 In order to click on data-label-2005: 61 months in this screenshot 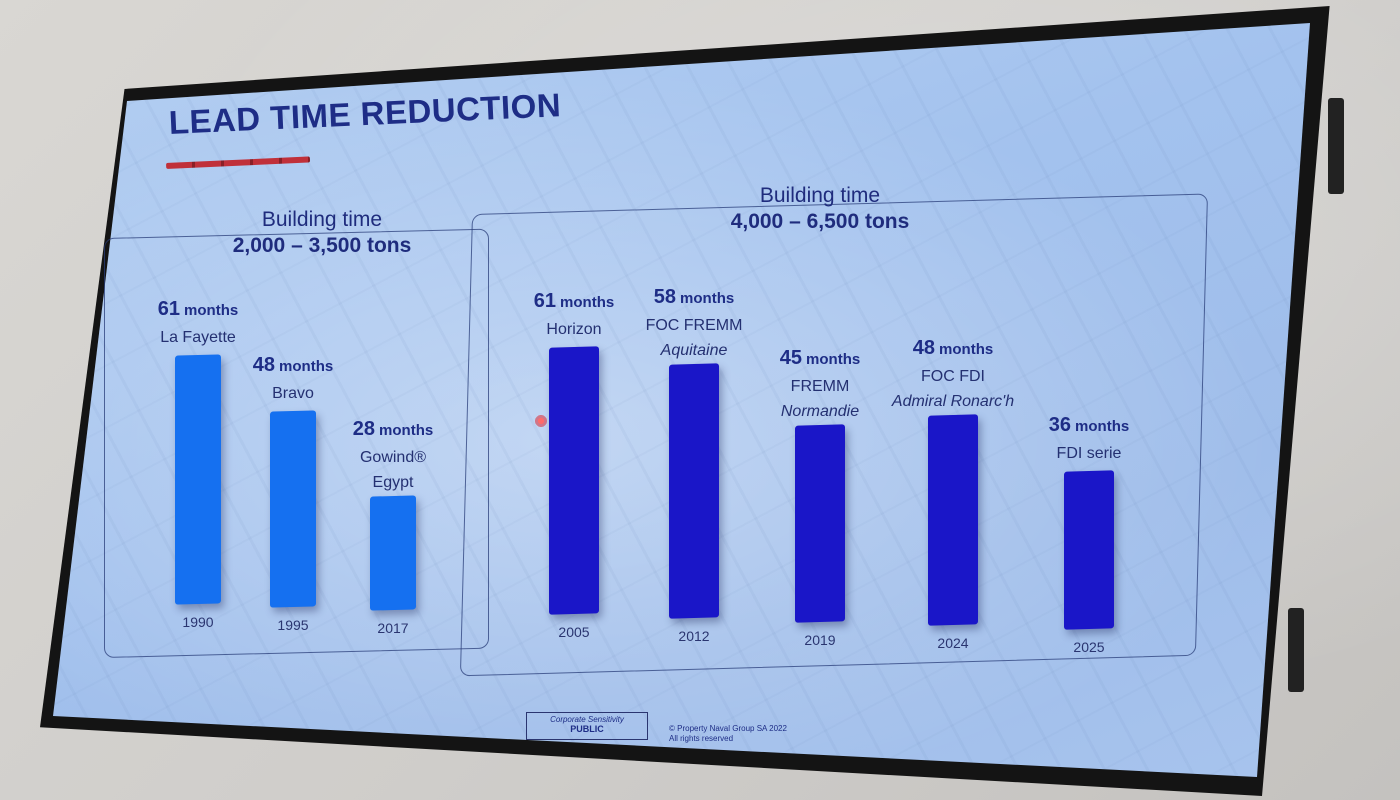, I will do `click(574, 301)`.